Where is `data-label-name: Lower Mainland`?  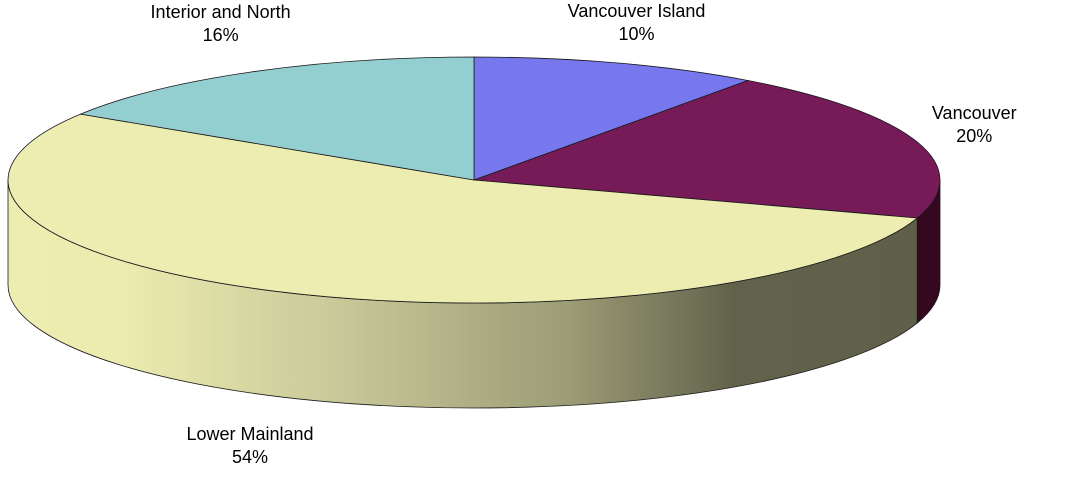
data-label-name: Lower Mainland is located at coordinates (250, 434).